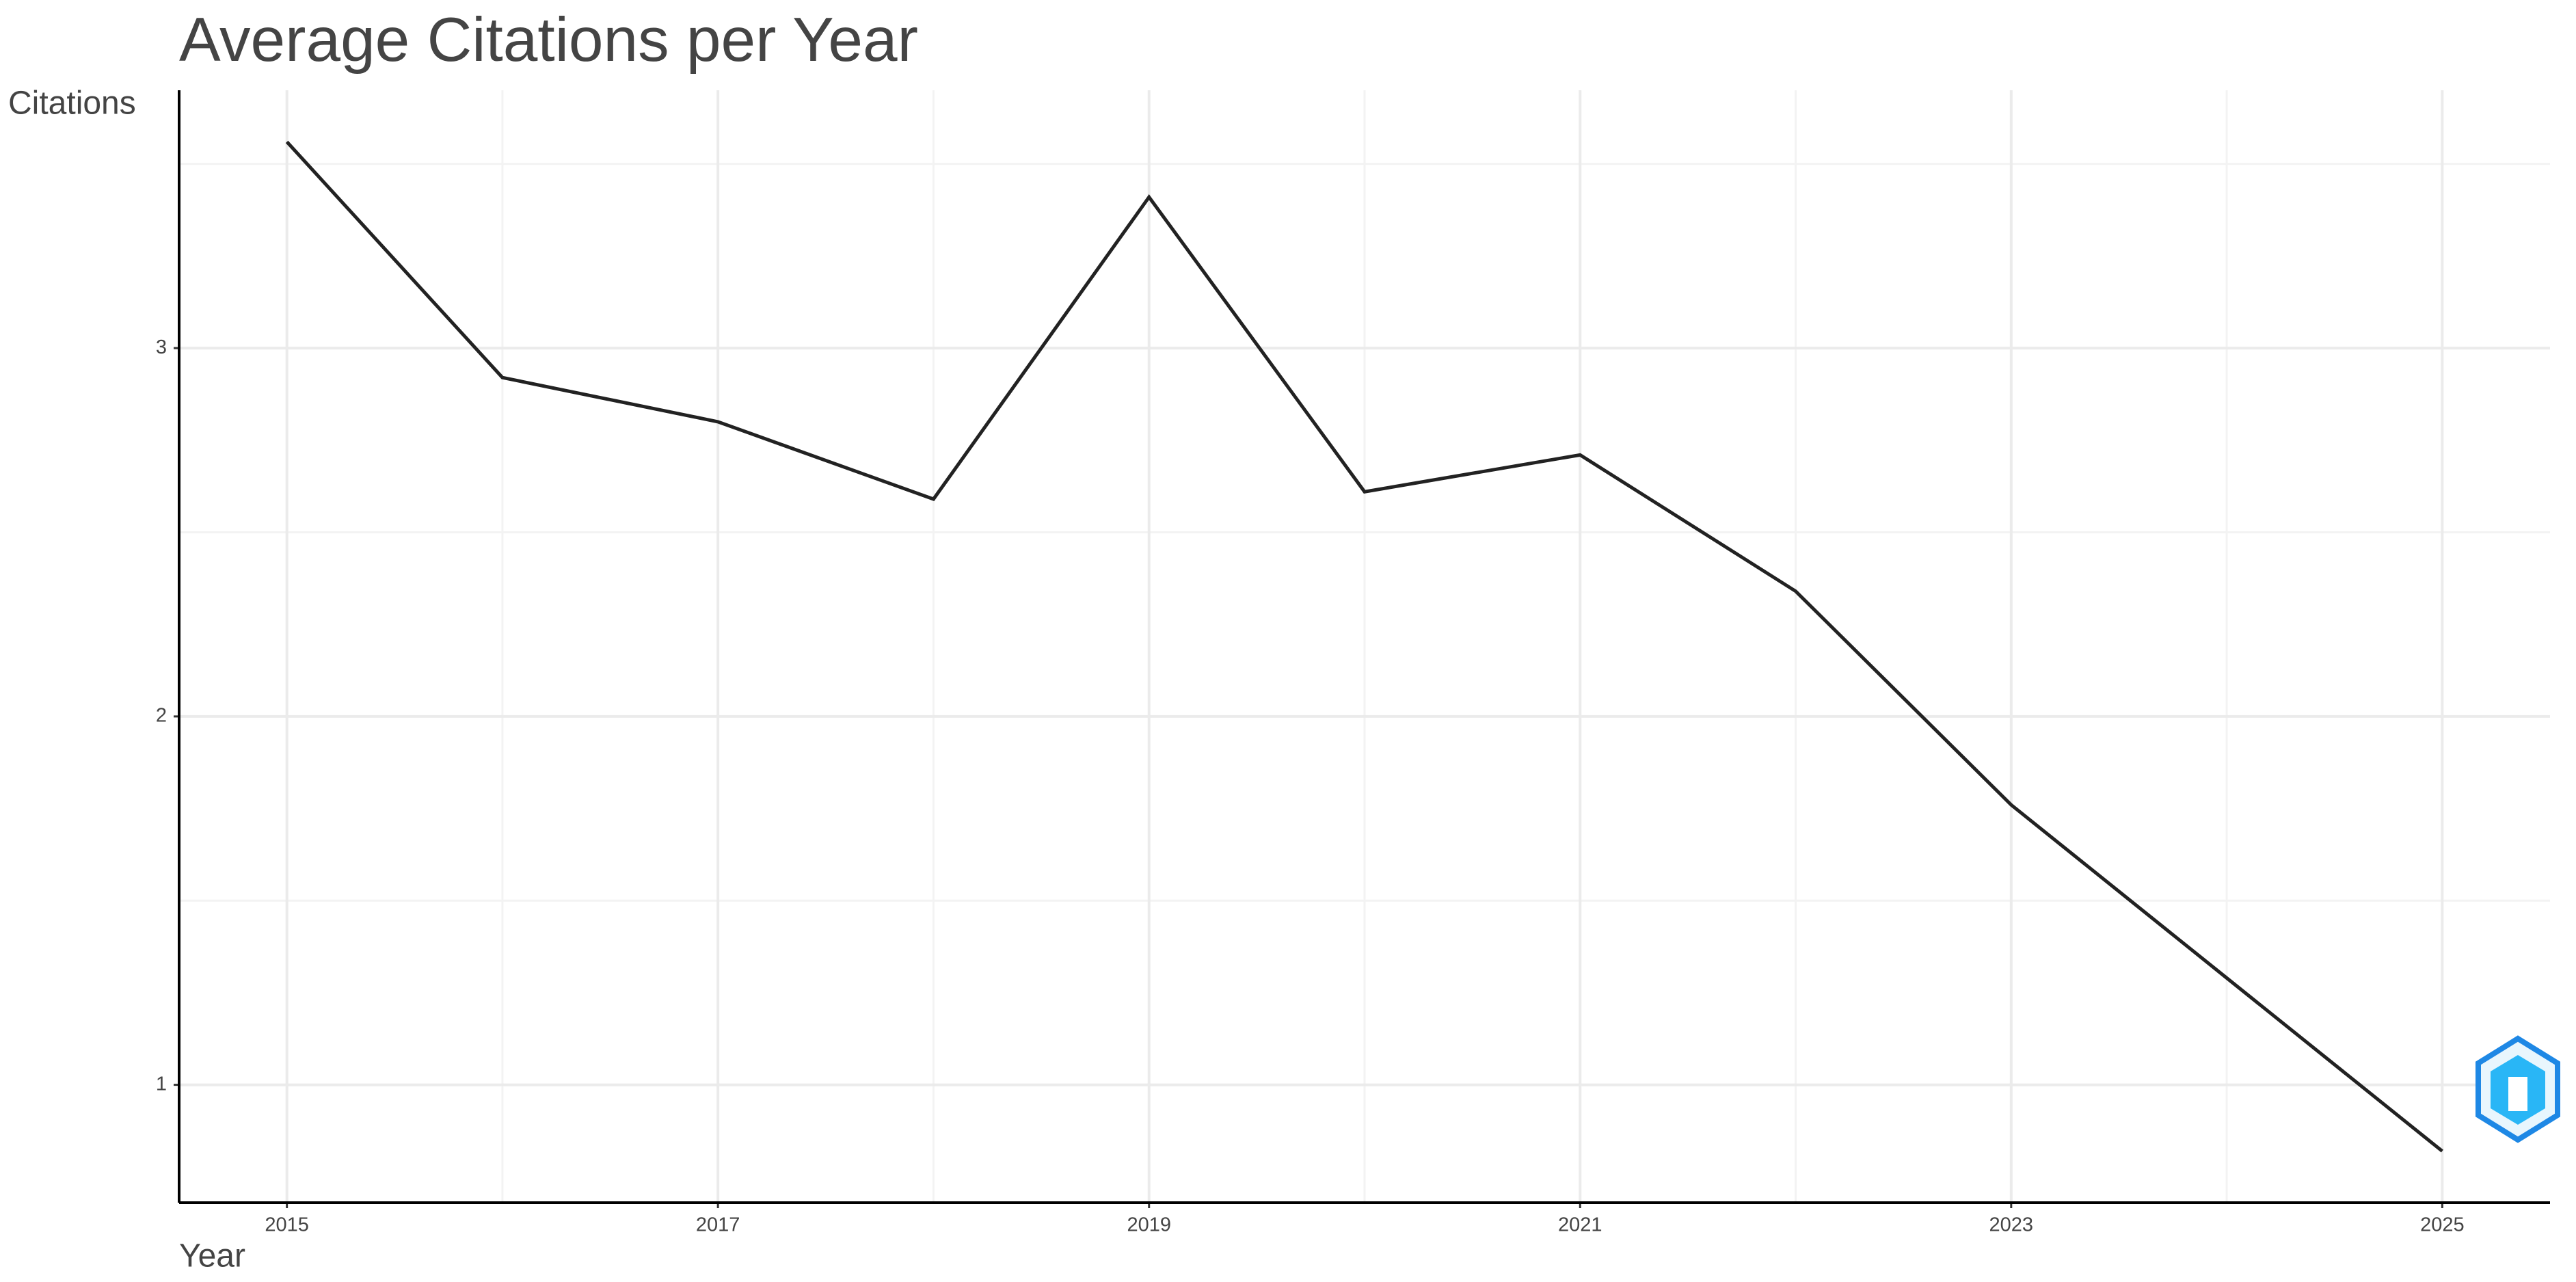 Image resolution: width=2576 pixels, height=1282 pixels. Describe the element at coordinates (72, 103) in the screenshot. I see `y-axis-label: Citations` at that location.